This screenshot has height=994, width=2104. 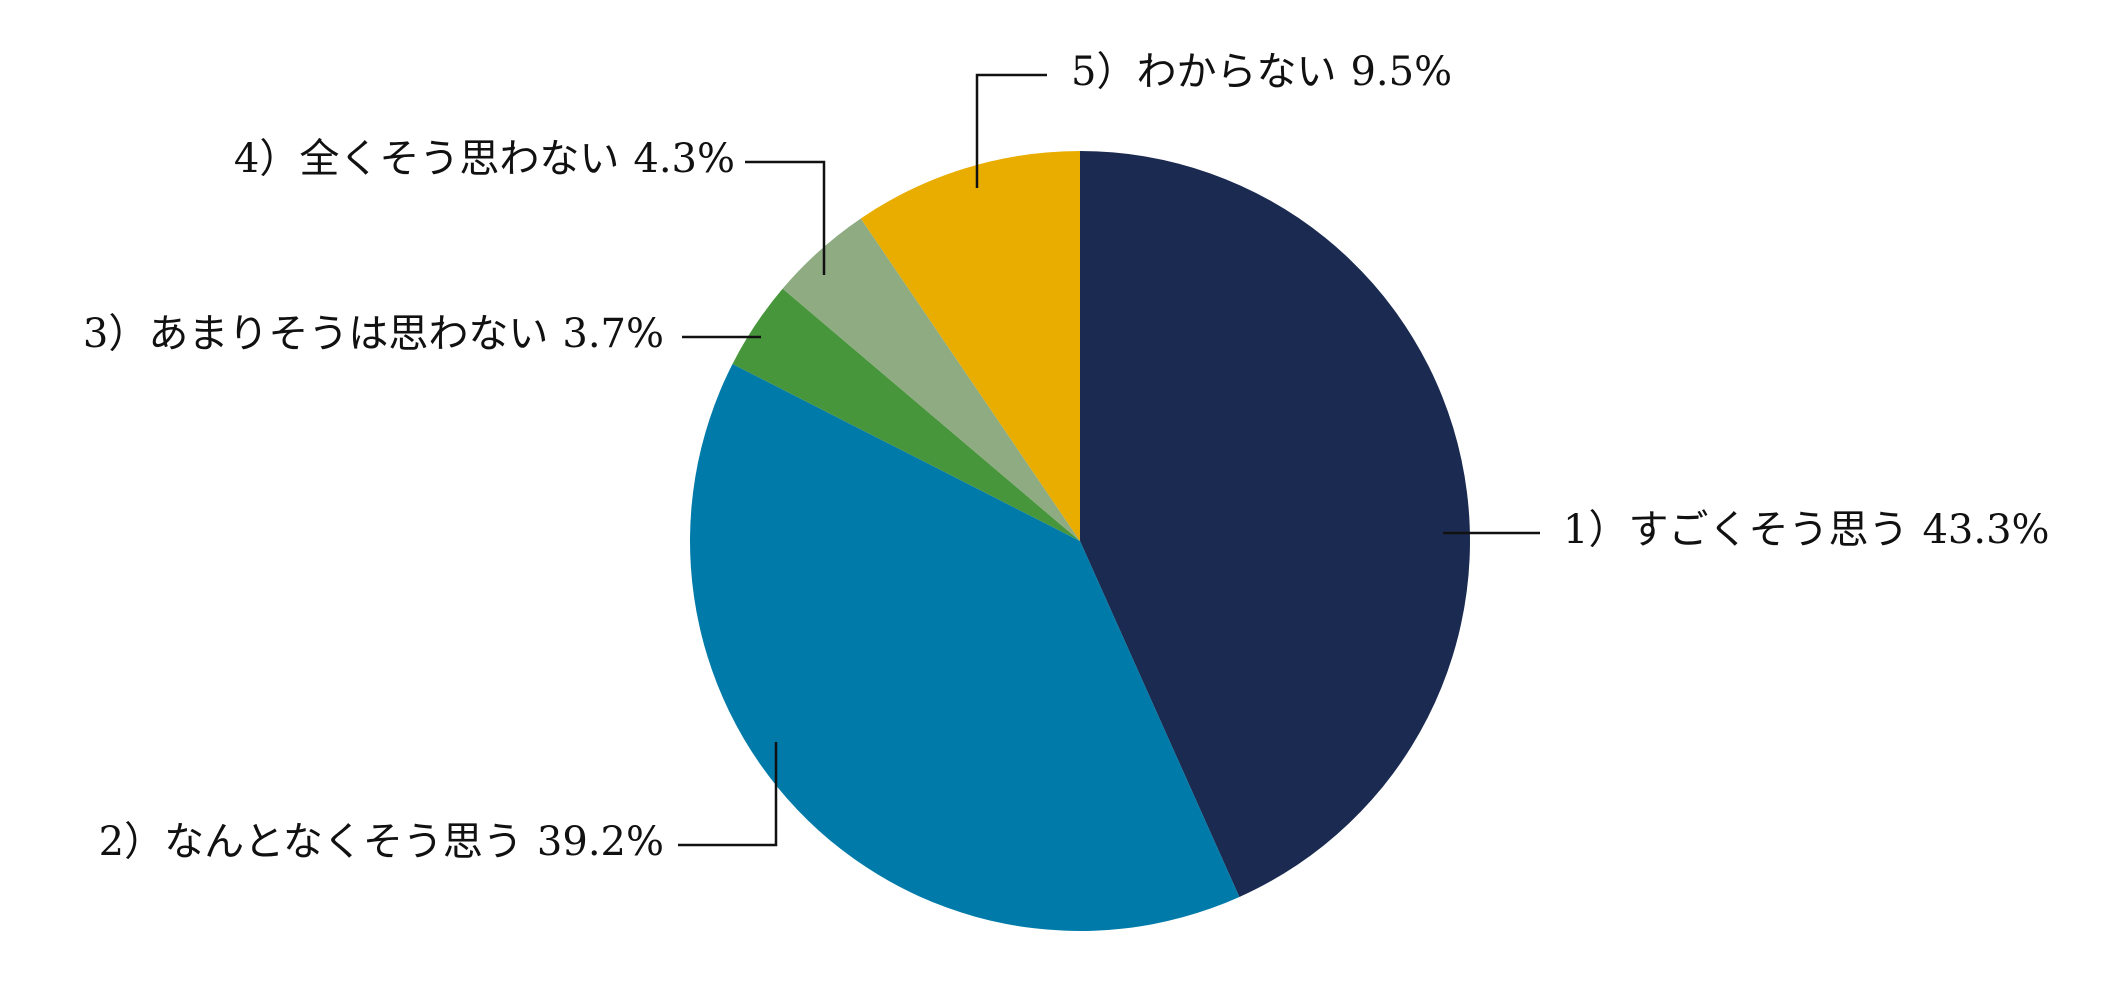 I want to click on value-label: 43.3%, so click(x=1985, y=530).